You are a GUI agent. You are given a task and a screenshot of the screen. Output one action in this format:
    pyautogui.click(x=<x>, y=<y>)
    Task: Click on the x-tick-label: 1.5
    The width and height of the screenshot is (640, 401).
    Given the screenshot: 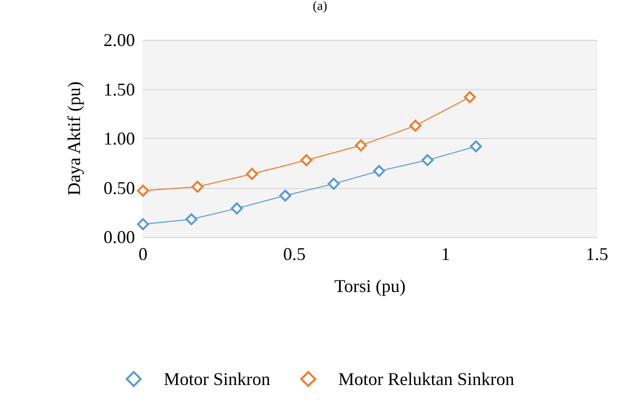 What is the action you would take?
    pyautogui.click(x=597, y=254)
    